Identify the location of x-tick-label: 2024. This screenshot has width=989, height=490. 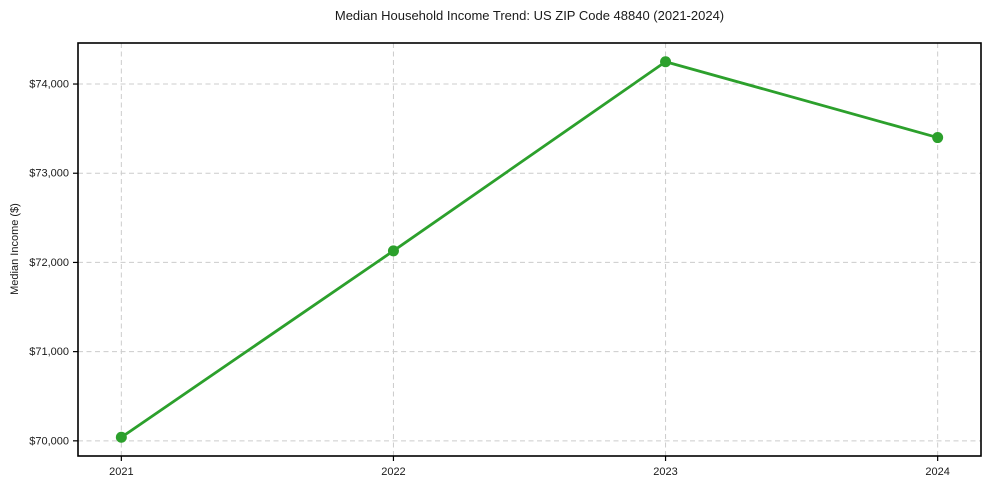
(937, 472).